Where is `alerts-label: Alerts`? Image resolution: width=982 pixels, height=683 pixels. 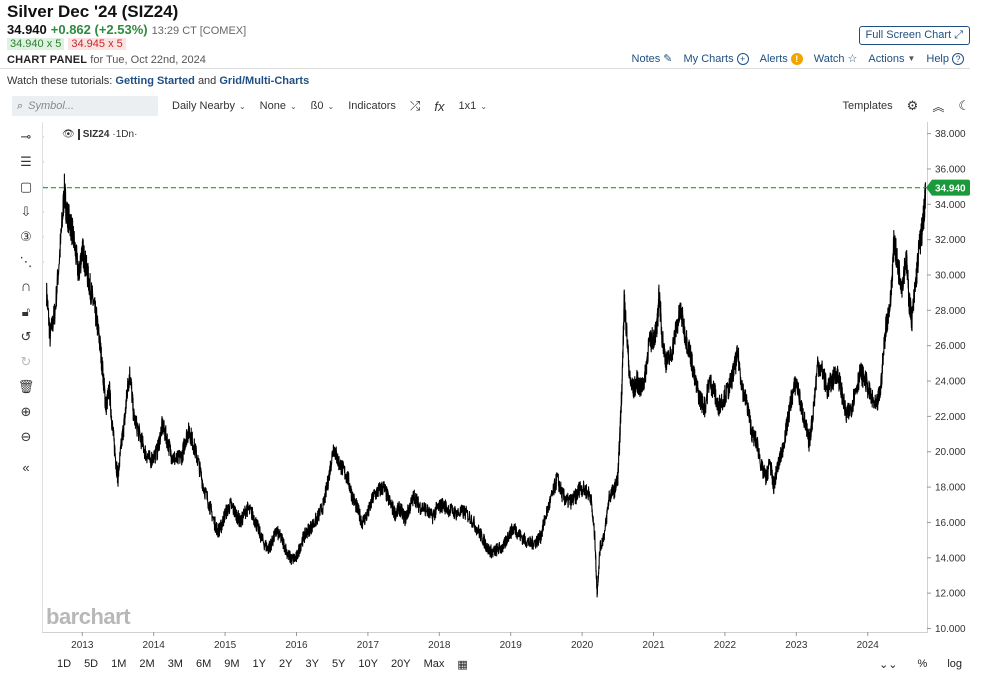
alerts-label: Alerts is located at coordinates (773, 58).